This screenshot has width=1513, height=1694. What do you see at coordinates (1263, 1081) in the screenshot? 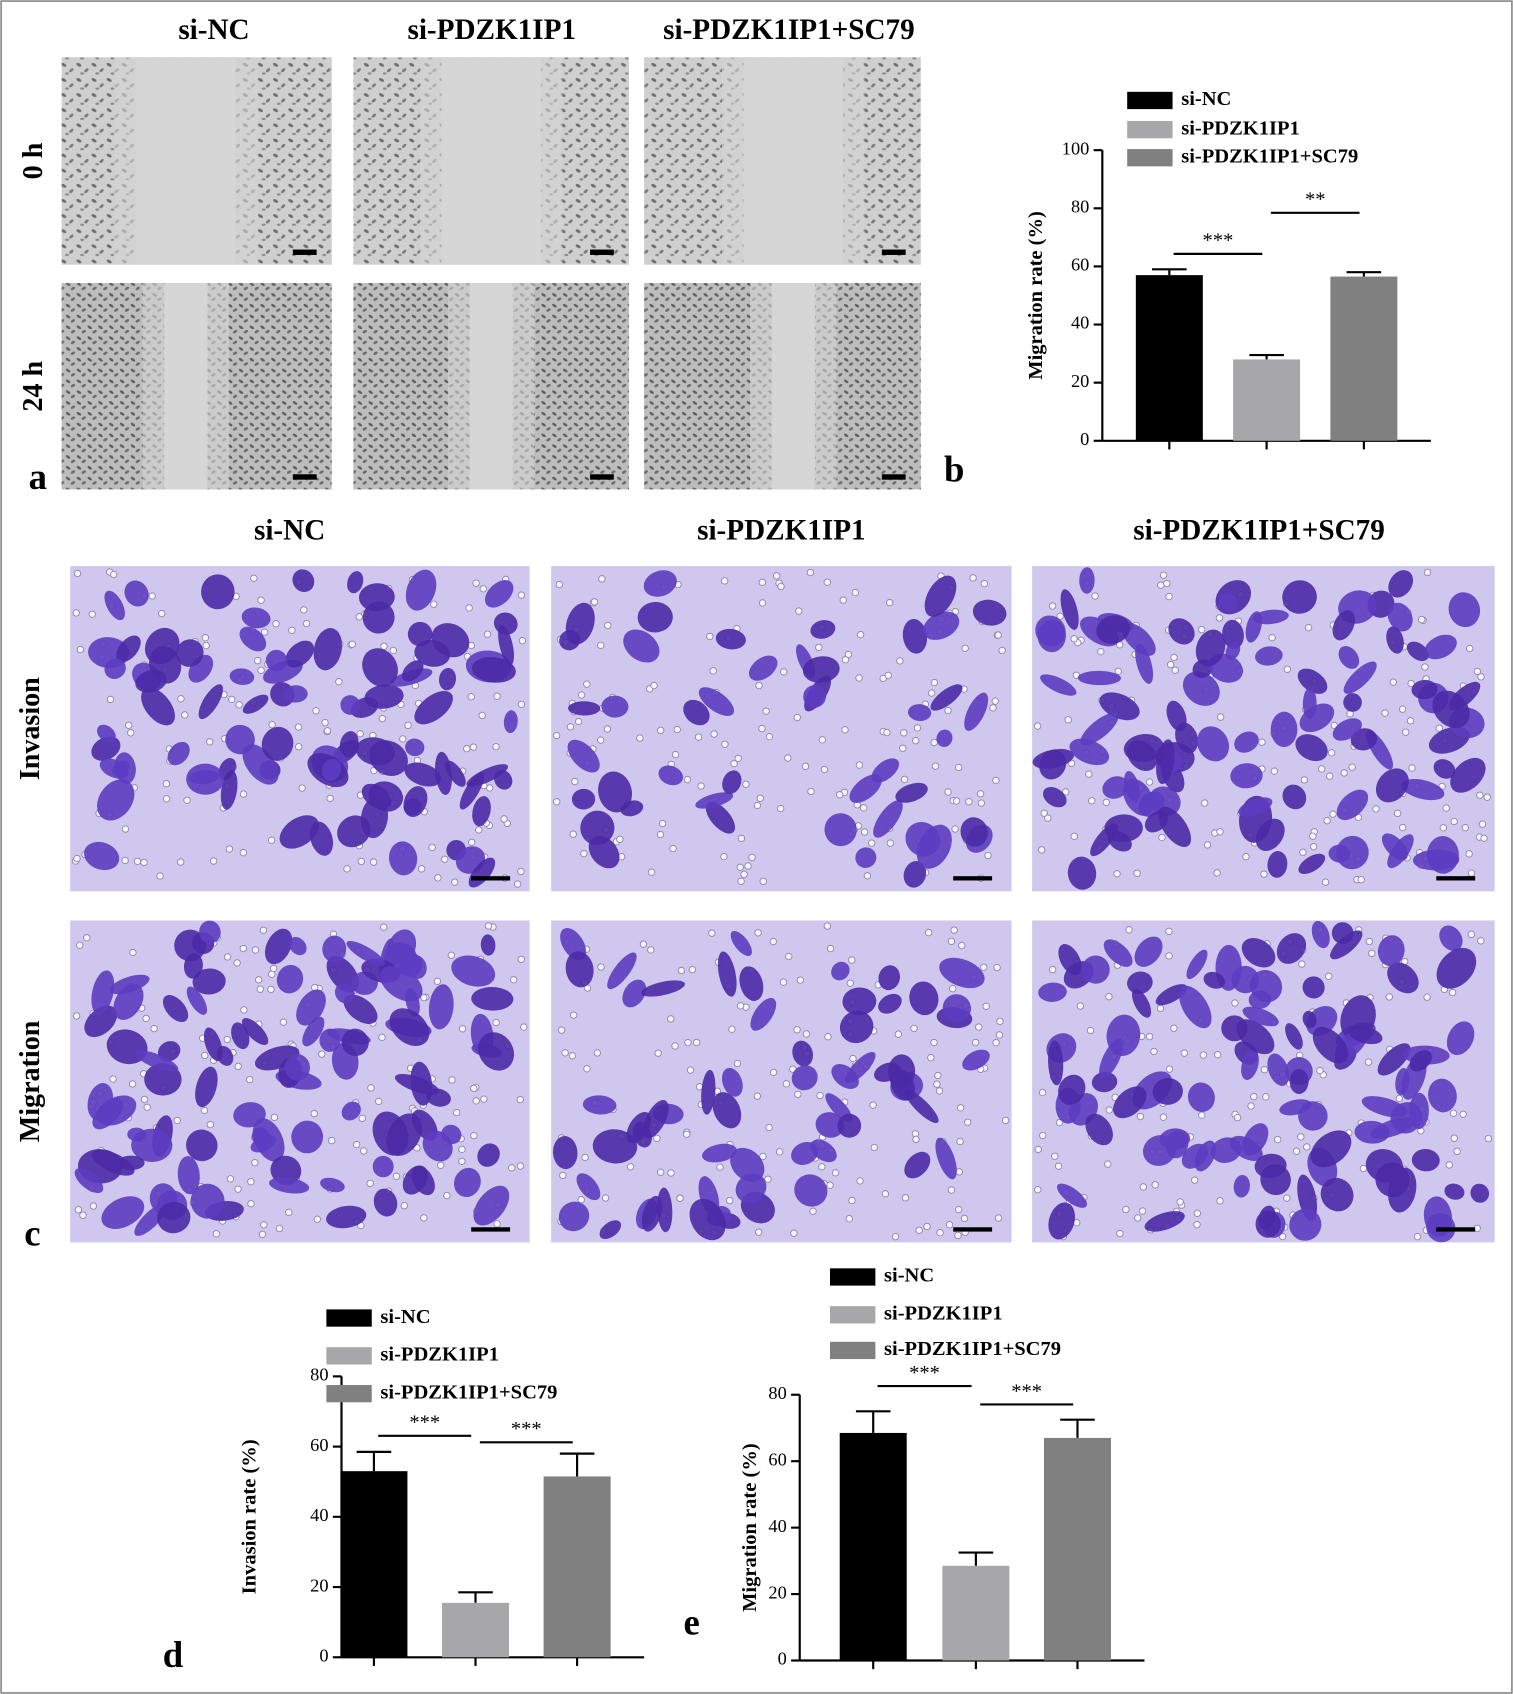
I see `transwell-image` at bounding box center [1263, 1081].